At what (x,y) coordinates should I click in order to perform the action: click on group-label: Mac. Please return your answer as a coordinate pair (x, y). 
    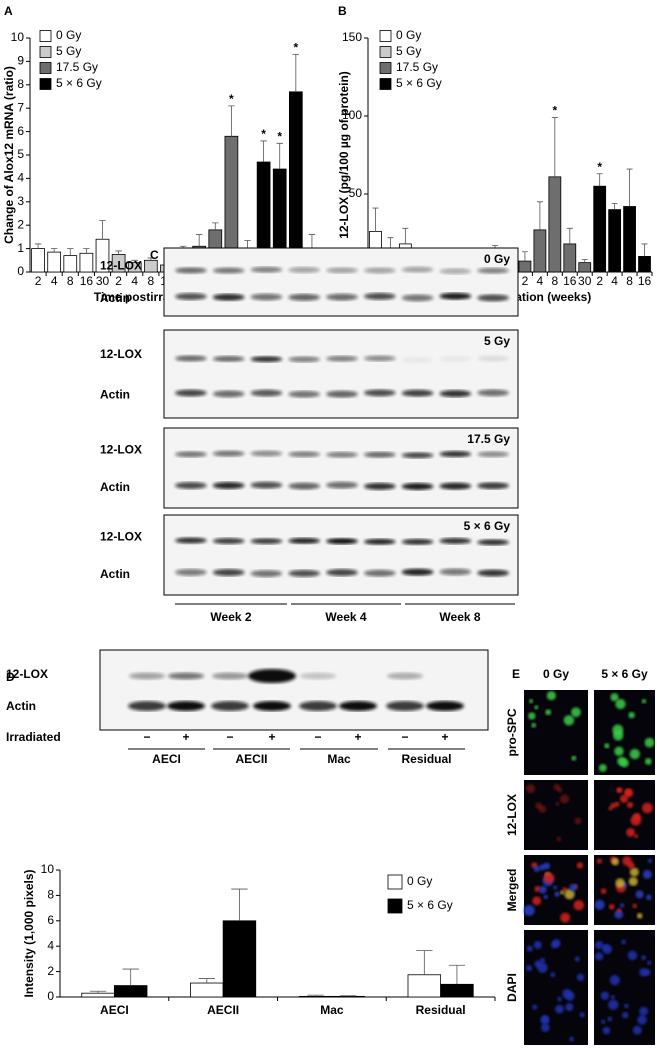
    Looking at the image, I should click on (339, 759).